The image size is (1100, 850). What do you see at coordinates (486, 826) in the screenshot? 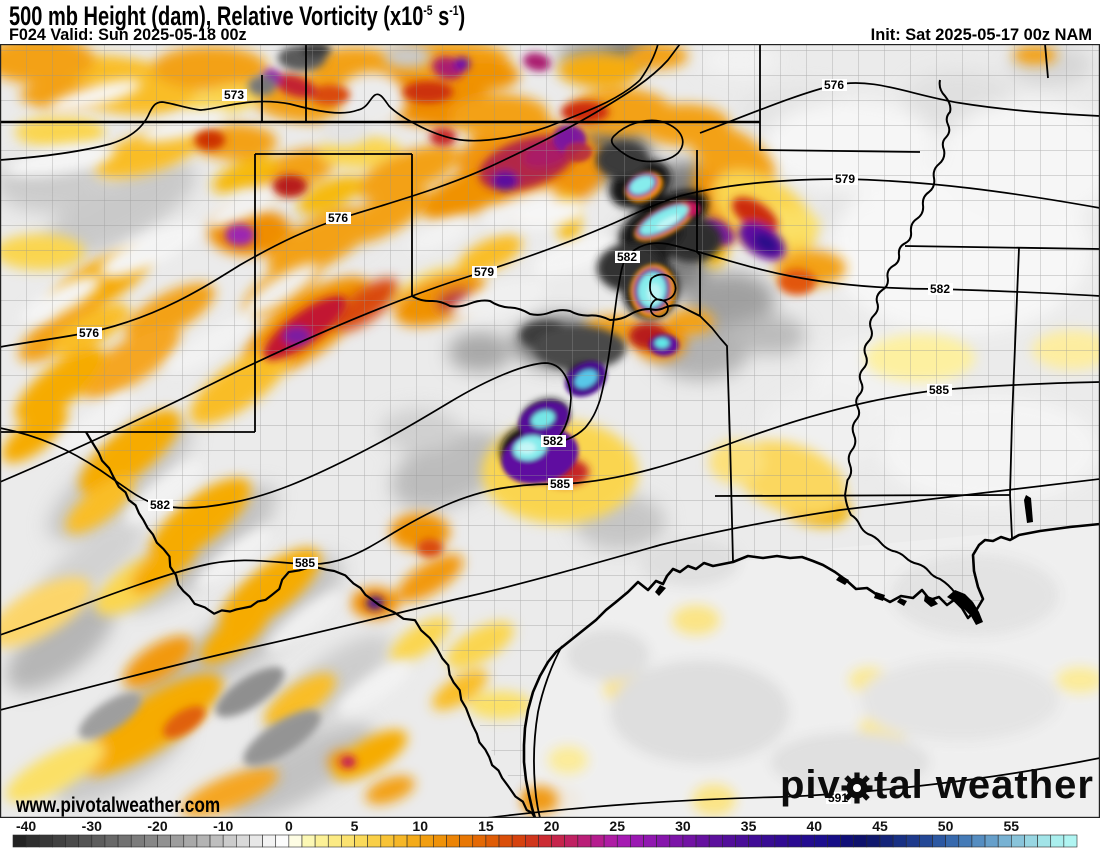
I see `svg-text: 15` at bounding box center [486, 826].